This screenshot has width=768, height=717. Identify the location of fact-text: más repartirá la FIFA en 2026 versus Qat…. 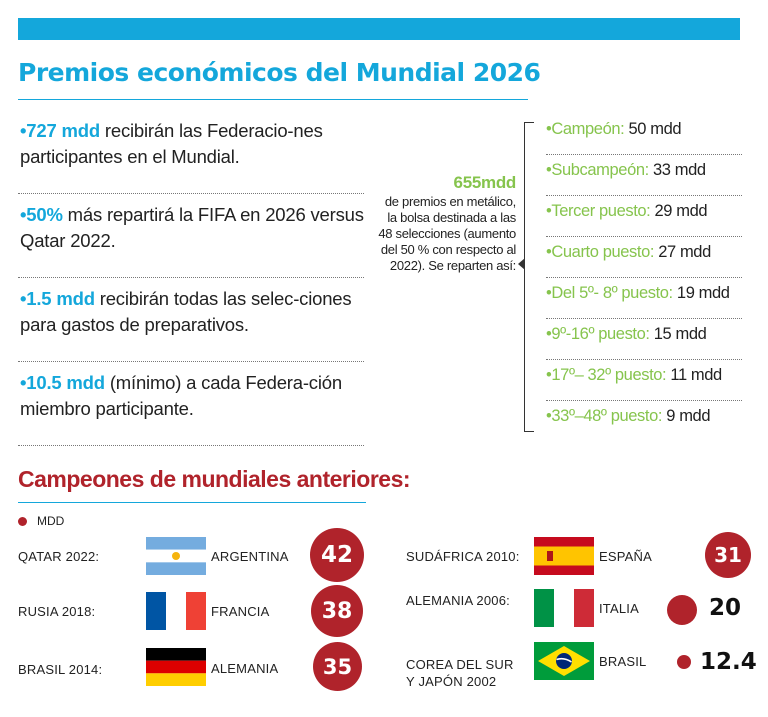
(192, 227).